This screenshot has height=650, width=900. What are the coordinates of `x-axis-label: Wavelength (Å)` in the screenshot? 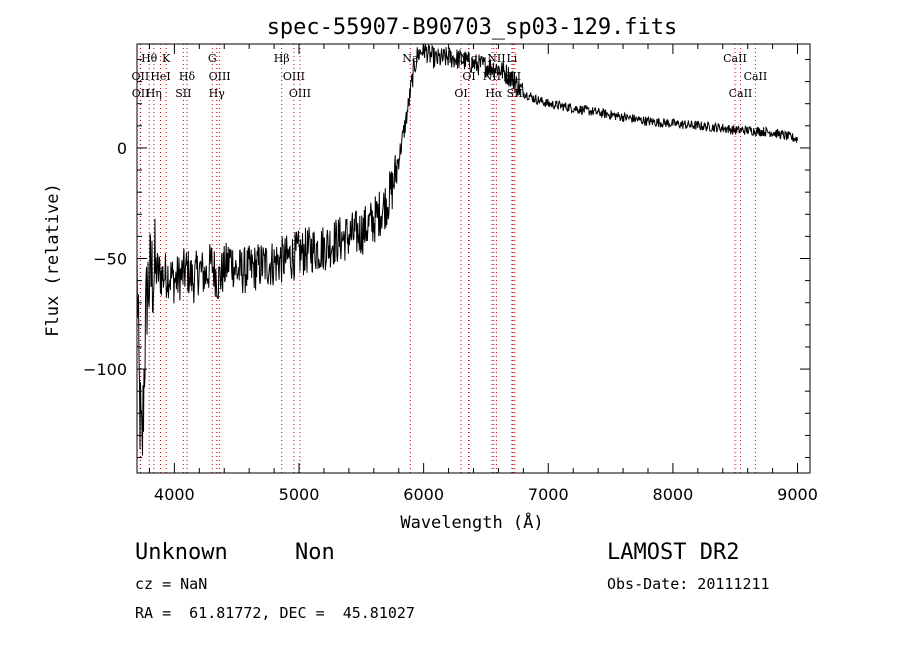 It's located at (471, 522).